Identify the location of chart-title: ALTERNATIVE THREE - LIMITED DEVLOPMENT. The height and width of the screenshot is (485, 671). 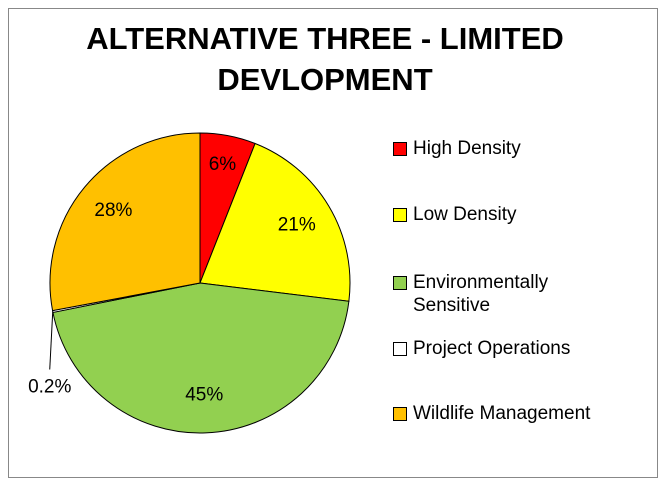
(325, 59).